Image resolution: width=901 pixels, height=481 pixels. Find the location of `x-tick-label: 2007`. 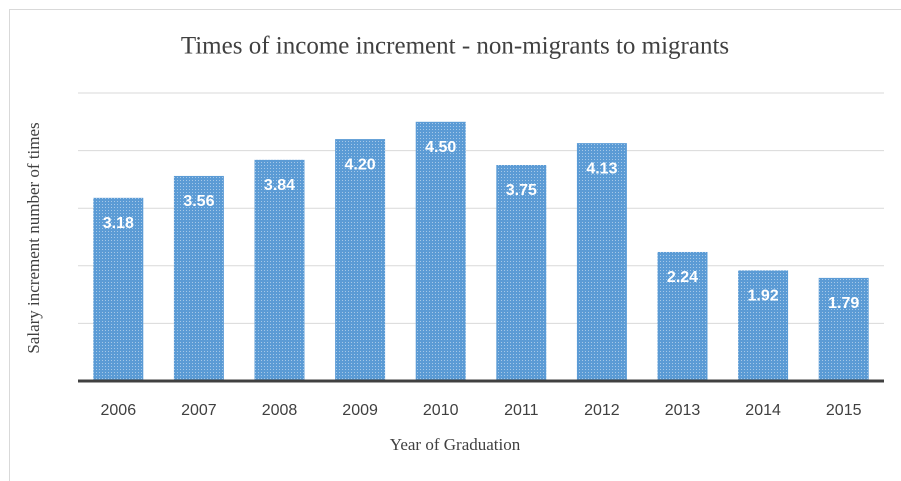

x-tick-label: 2007 is located at coordinates (199, 410).